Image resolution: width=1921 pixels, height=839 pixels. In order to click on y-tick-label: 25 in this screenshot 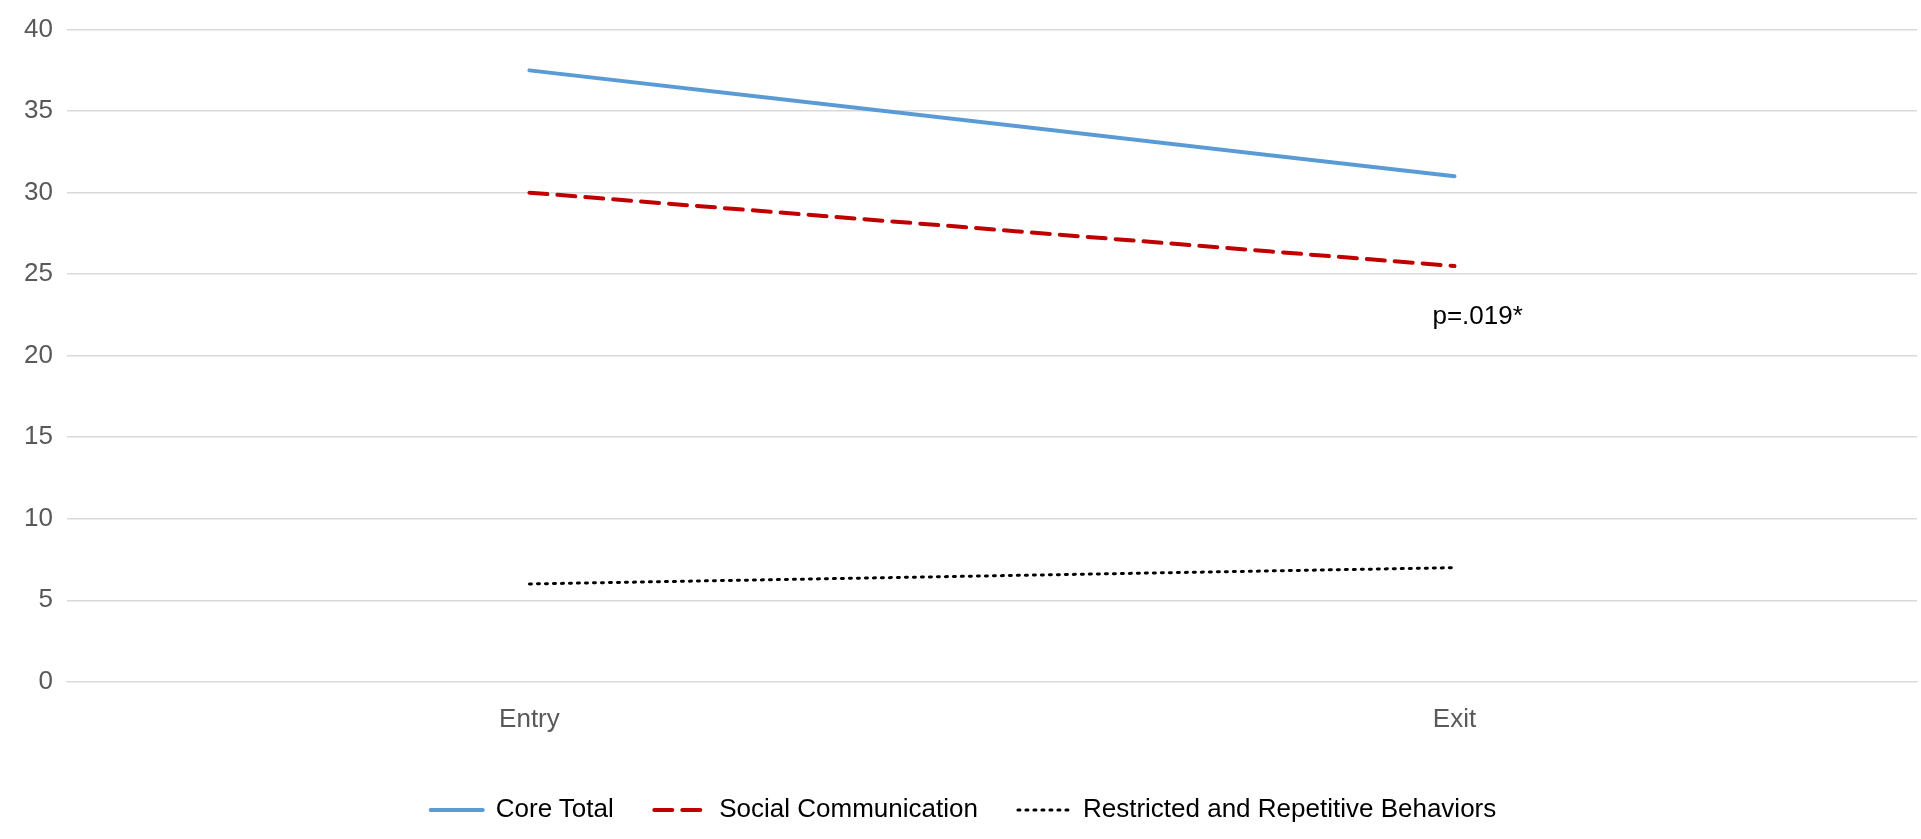, I will do `click(38, 272)`.